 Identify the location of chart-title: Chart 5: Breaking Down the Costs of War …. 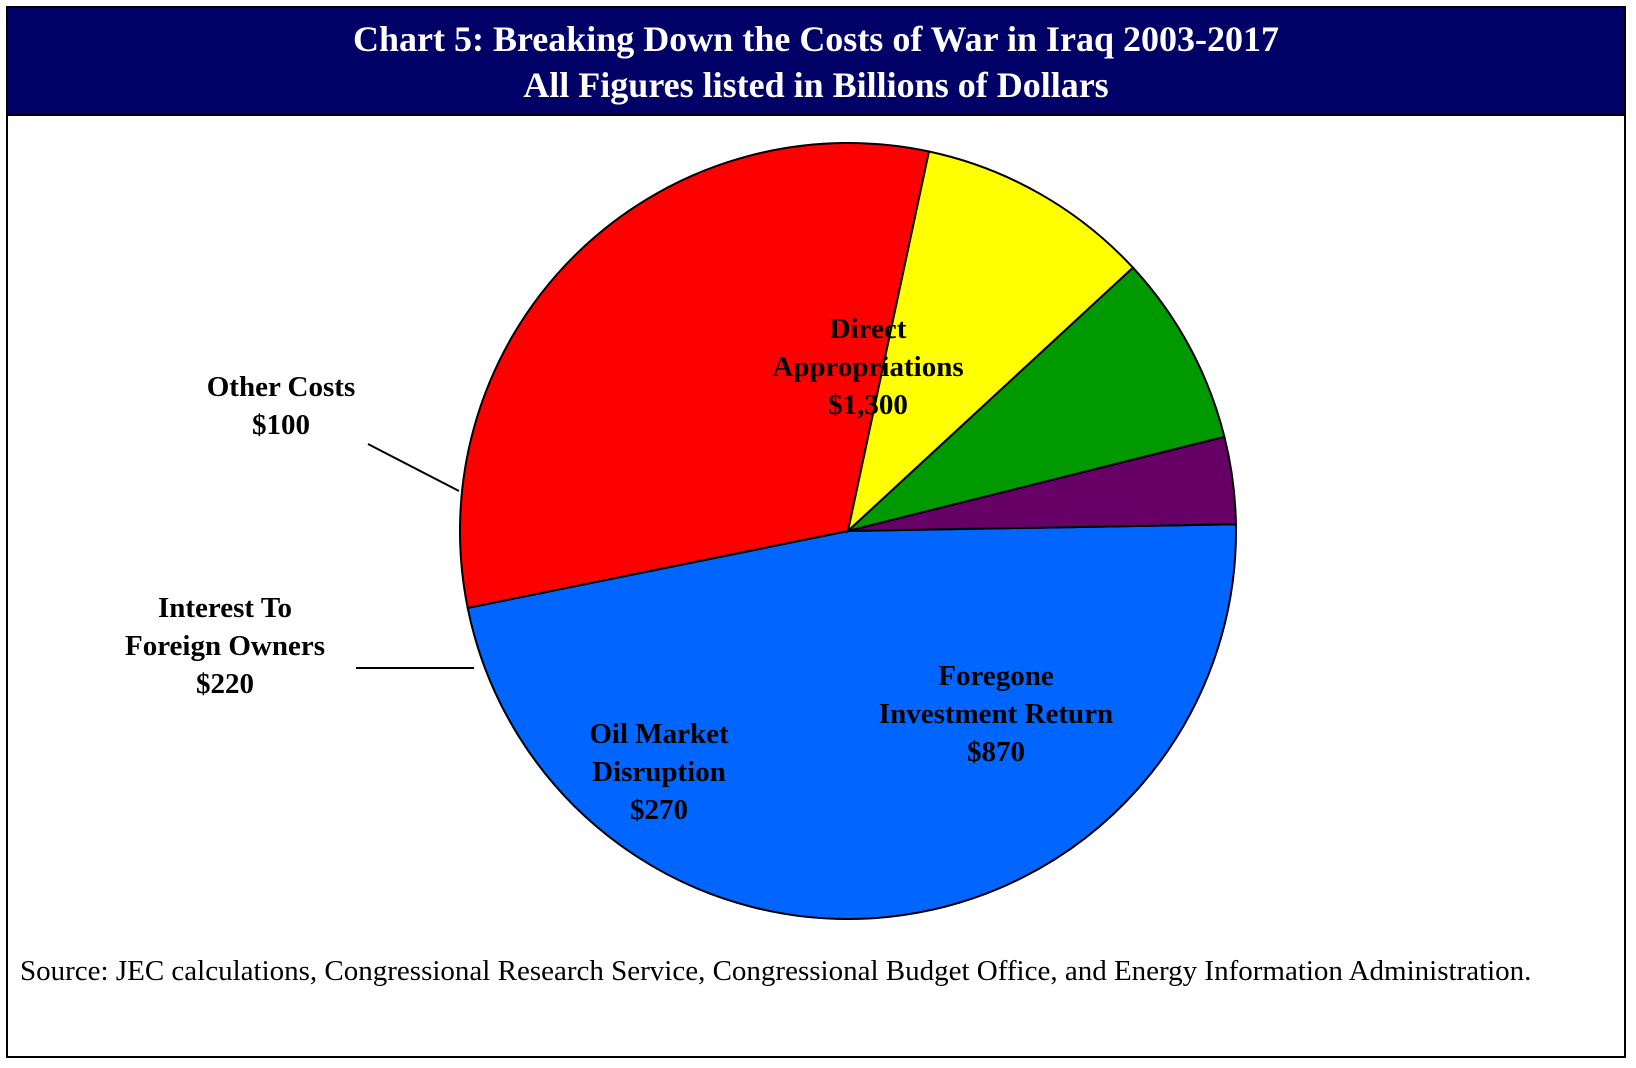
(816, 39).